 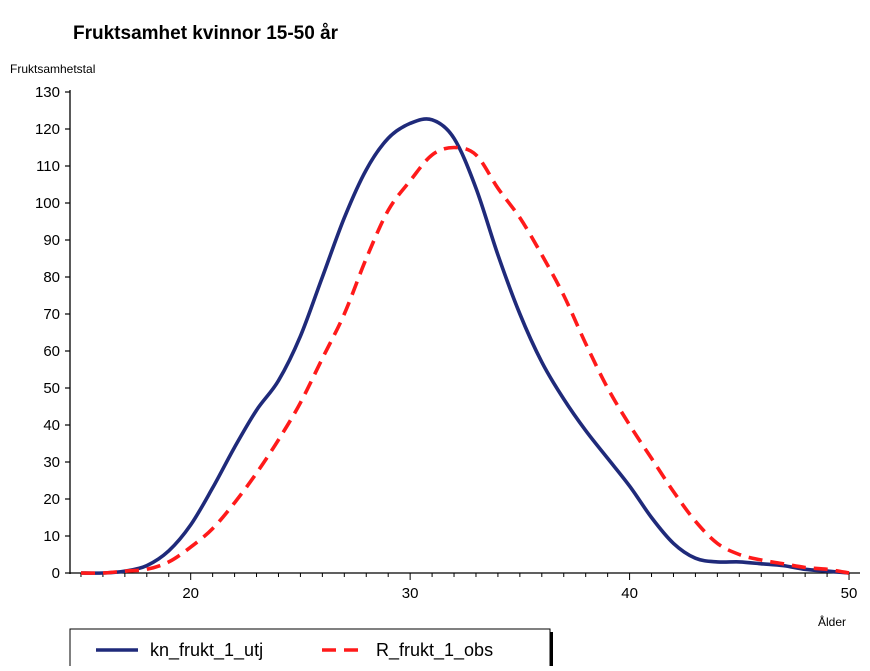 What do you see at coordinates (51, 314) in the screenshot?
I see `y-tick-label: 70` at bounding box center [51, 314].